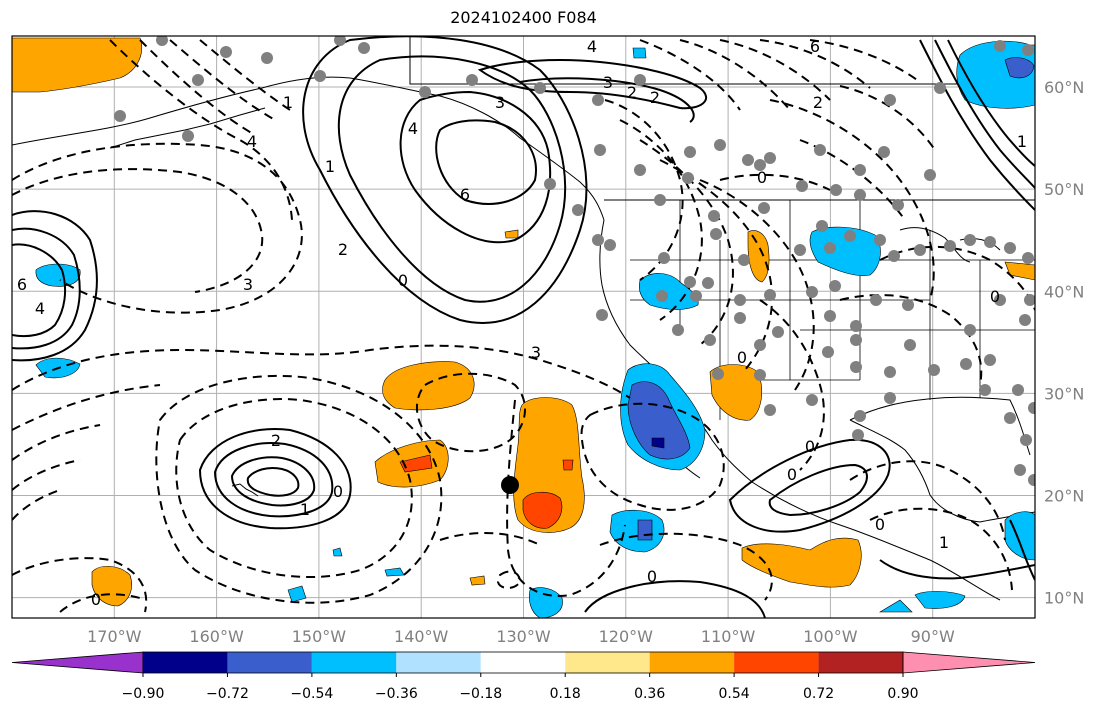 This screenshot has width=1105, height=712. Describe the element at coordinates (523, 17) in the screenshot. I see `map-title: 2024102400 F084` at that location.